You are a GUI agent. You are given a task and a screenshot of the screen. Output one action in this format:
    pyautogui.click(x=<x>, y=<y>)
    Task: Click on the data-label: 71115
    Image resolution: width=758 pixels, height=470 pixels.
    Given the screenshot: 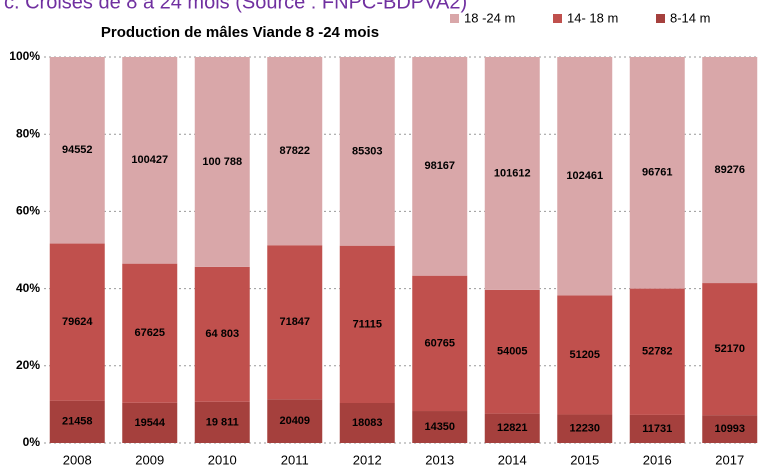 What is the action you would take?
    pyautogui.click(x=367, y=324)
    